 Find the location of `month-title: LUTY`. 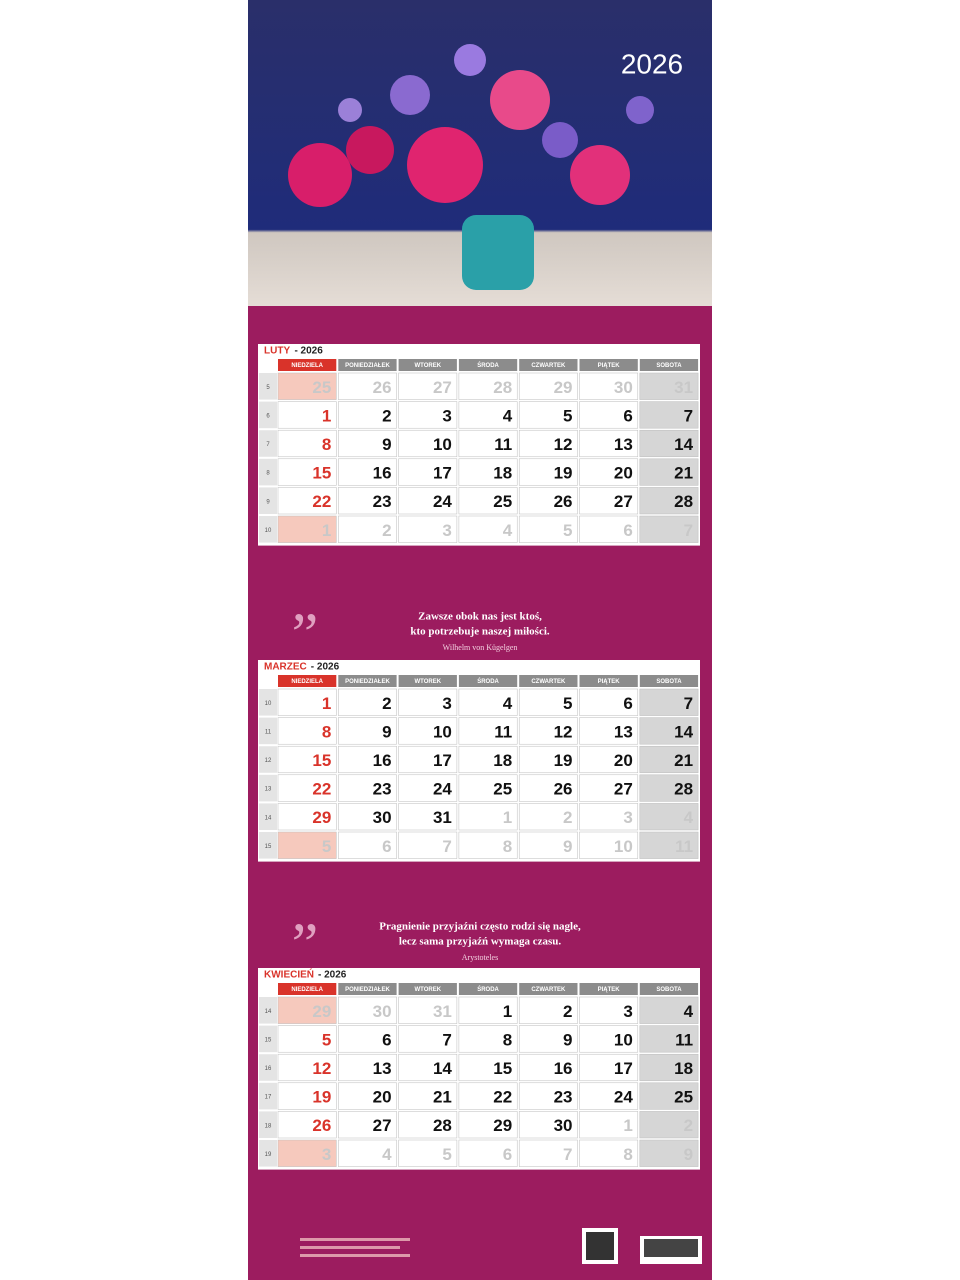

month-title: LUTY is located at coordinates (277, 351).